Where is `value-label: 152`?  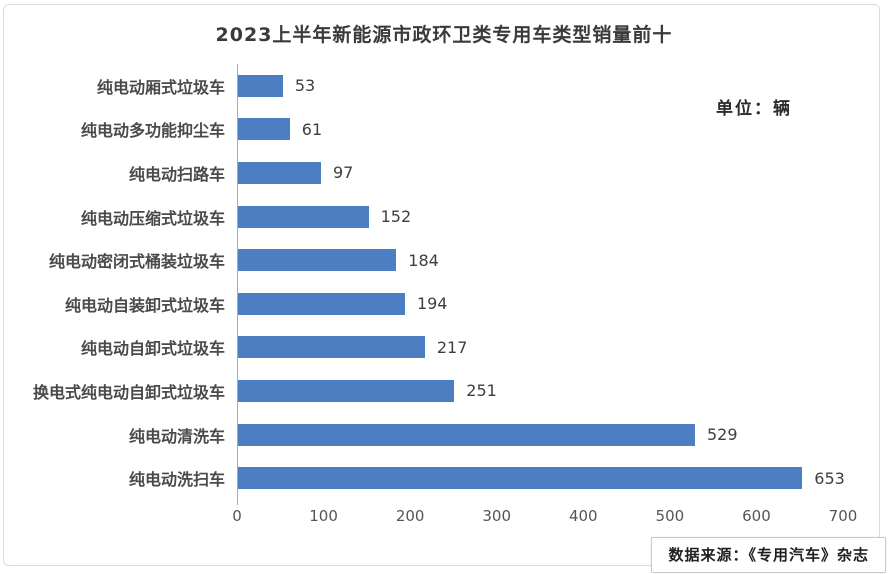 value-label: 152 is located at coordinates (396, 217).